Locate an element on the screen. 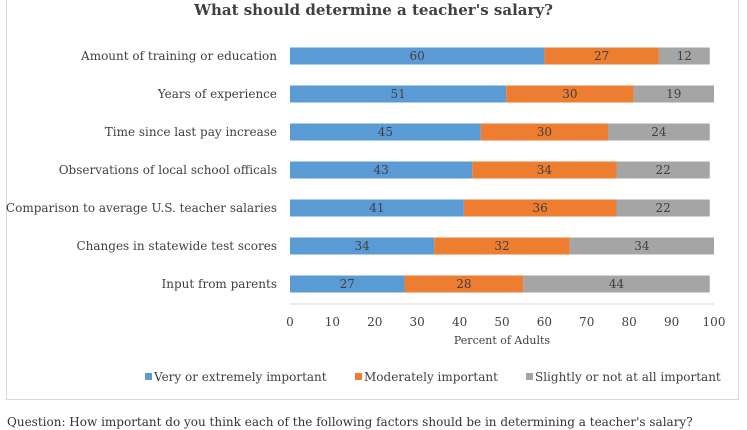 The width and height of the screenshot is (747, 430). data-label-very-or-extremely-important-3: 45 is located at coordinates (385, 132).